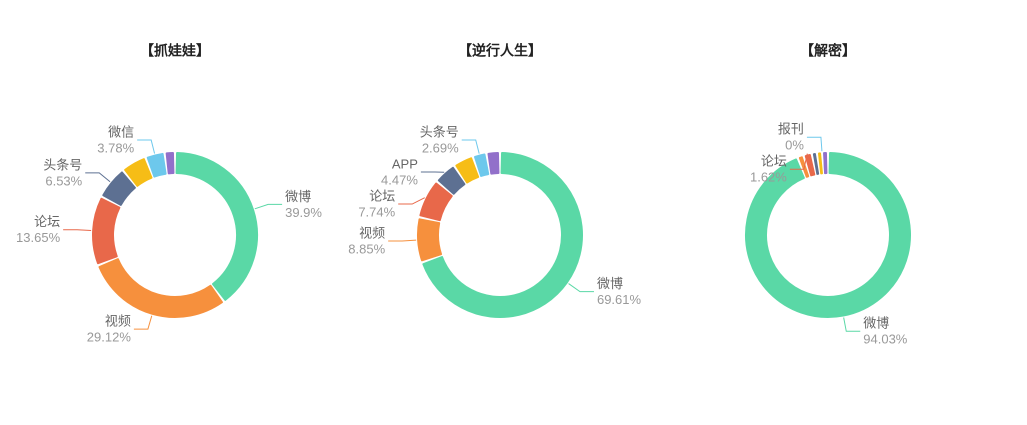 Image resolution: width=1027 pixels, height=425 pixels. What do you see at coordinates (115, 147) in the screenshot?
I see `slice-value-label: 3.78%` at bounding box center [115, 147].